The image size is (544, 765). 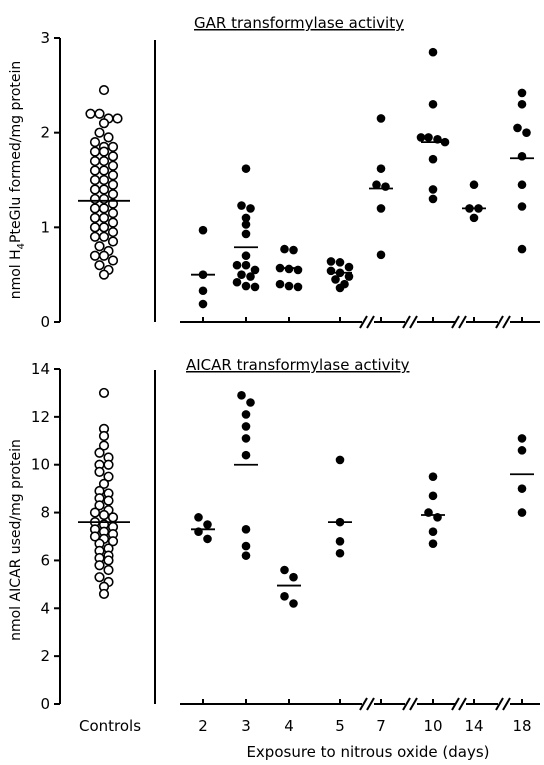 What do you see at coordinates (299, 23) in the screenshot?
I see `gar-title: GAR transformylase activity` at bounding box center [299, 23].